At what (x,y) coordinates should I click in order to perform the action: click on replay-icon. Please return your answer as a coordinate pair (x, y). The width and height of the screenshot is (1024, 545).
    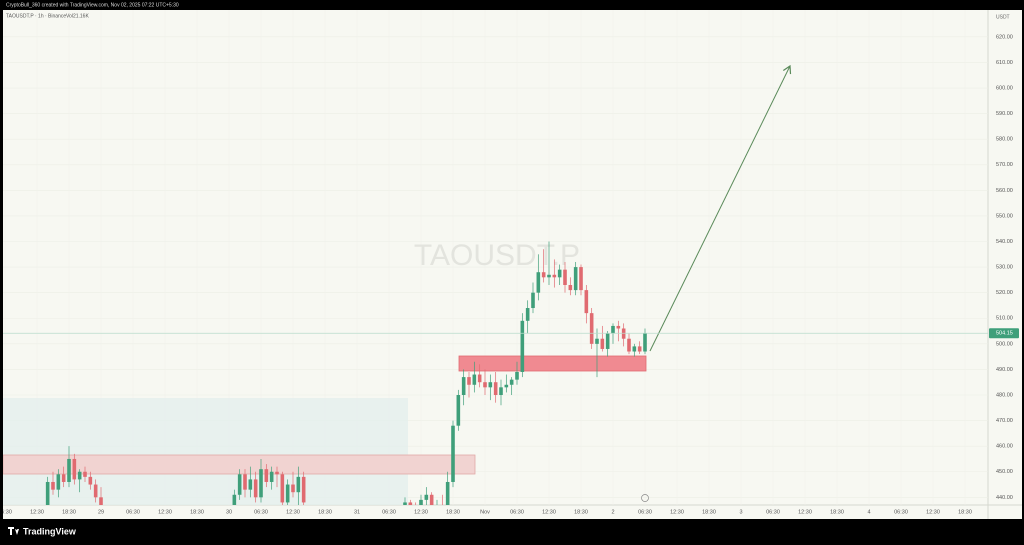
    Looking at the image, I should click on (645, 498).